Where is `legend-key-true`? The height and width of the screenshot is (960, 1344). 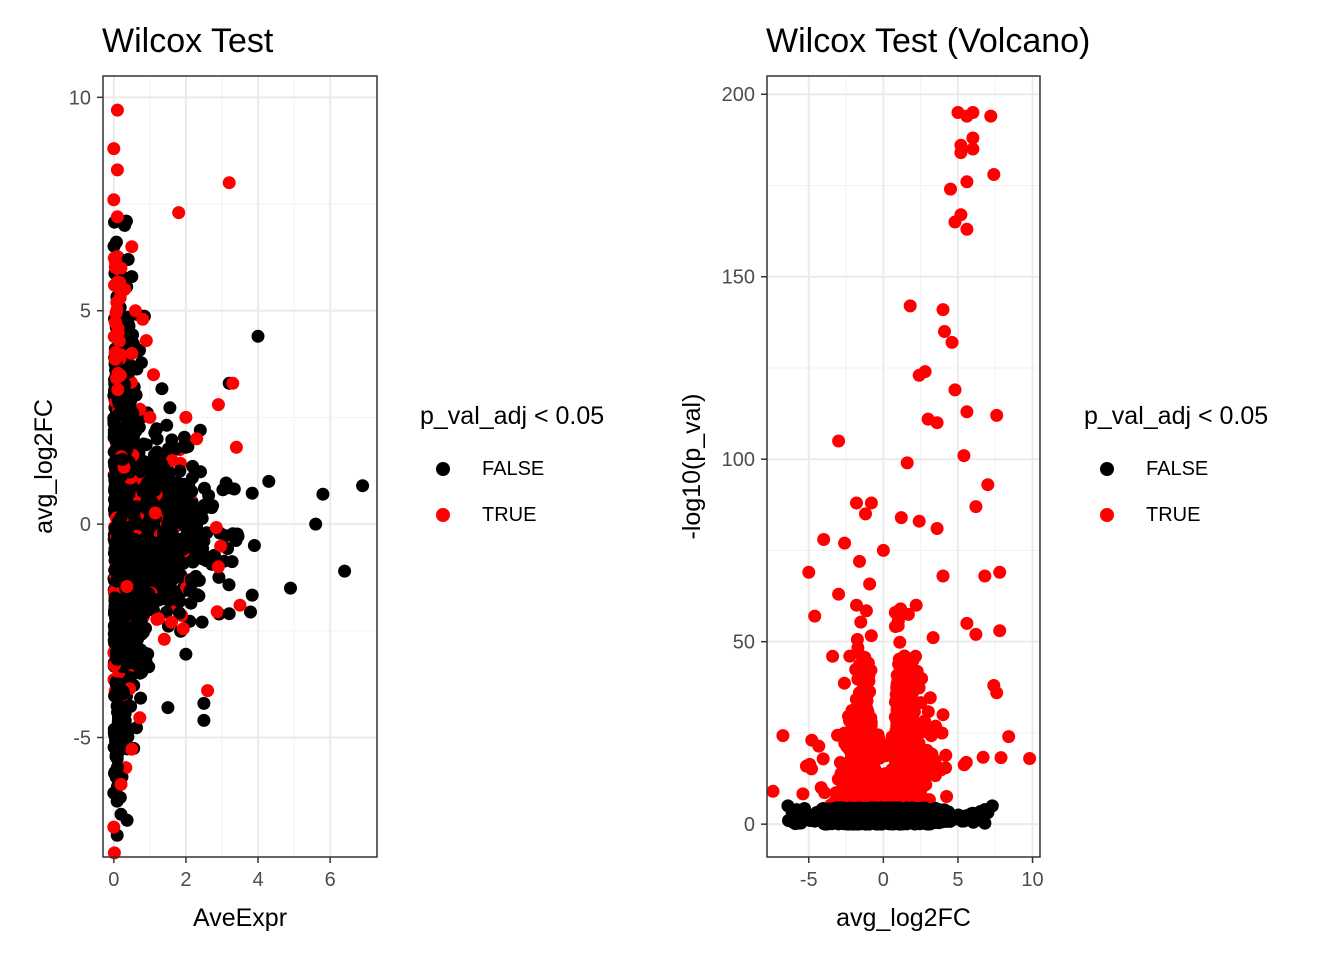 legend-key-true is located at coordinates (443, 515).